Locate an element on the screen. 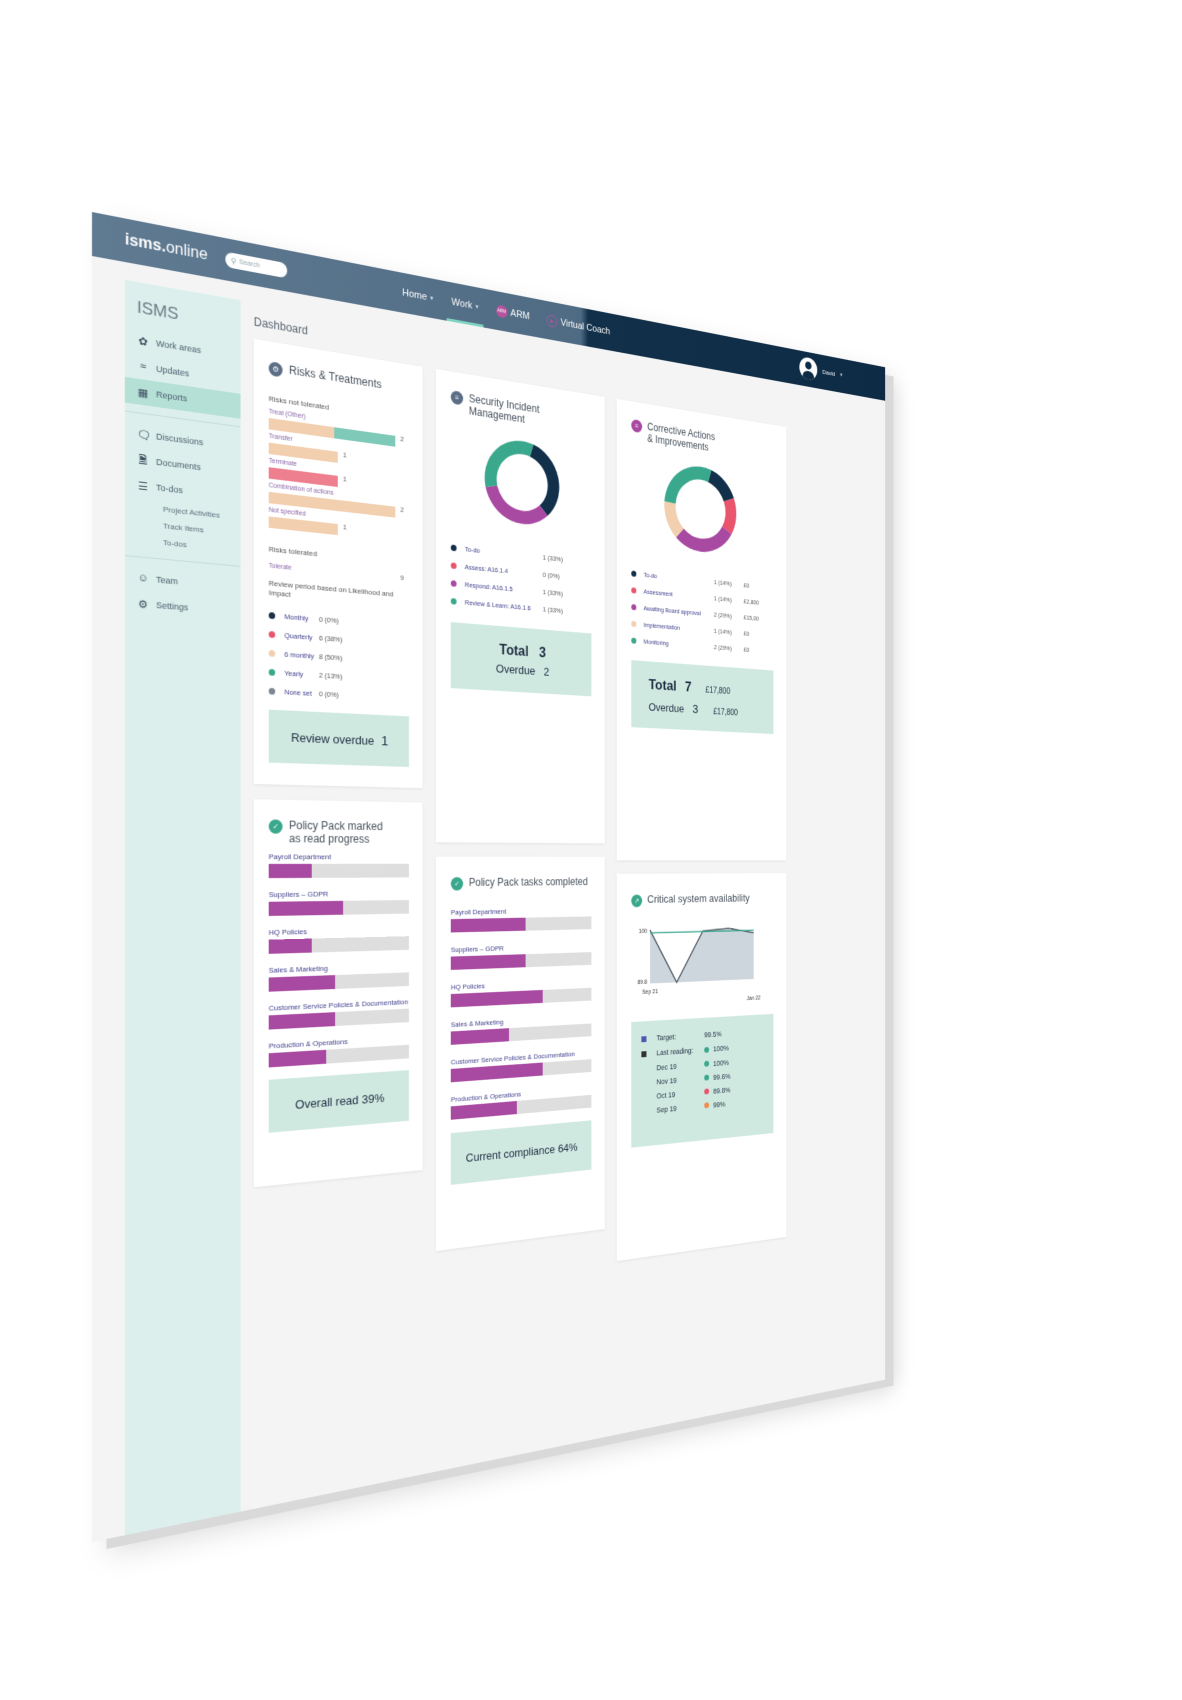  incident-overdue: Overdue 2 is located at coordinates (522, 669).